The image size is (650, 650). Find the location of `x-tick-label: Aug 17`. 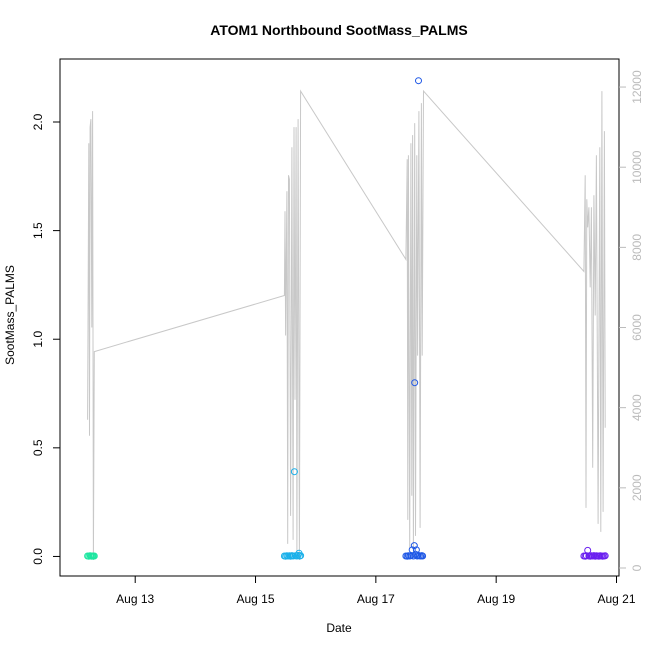

x-tick-label: Aug 17 is located at coordinates (376, 599).